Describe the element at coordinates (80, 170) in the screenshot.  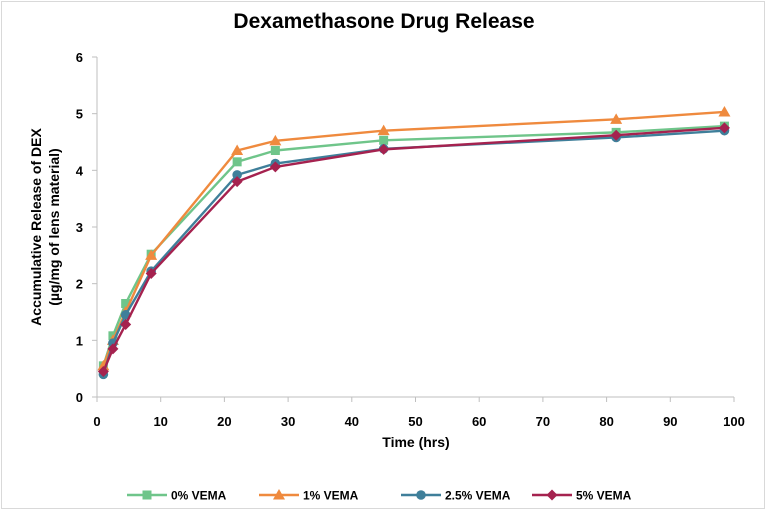
I see `y-tick-label: 4` at that location.